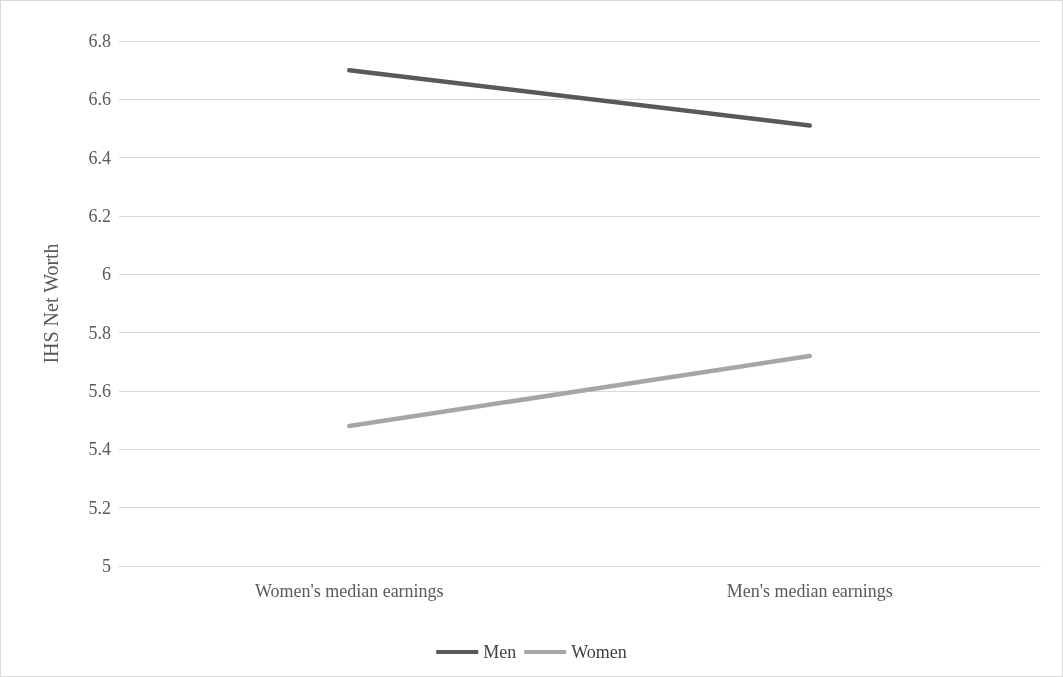 The image size is (1063, 677). What do you see at coordinates (106, 274) in the screenshot?
I see `y-tick-label: 6` at bounding box center [106, 274].